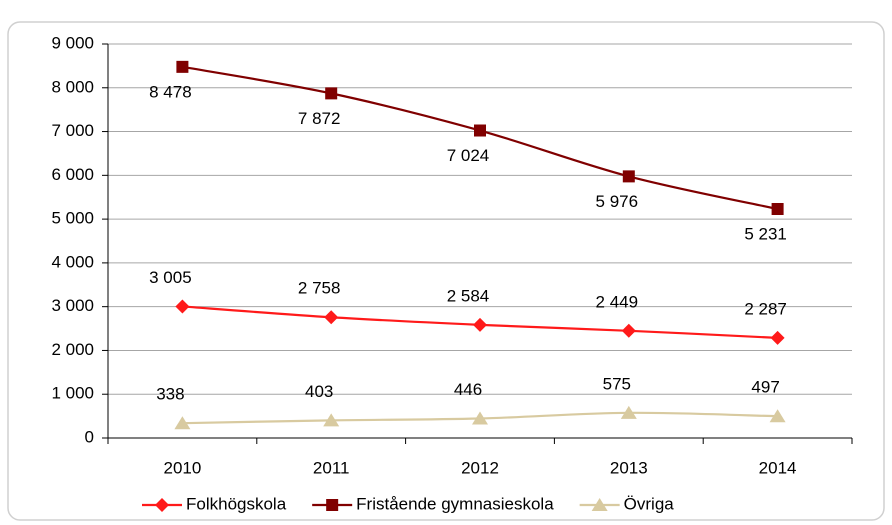 Image resolution: width=892 pixels, height=525 pixels. Describe the element at coordinates (72, 305) in the screenshot. I see `y-tick-label: 3 000` at that location.